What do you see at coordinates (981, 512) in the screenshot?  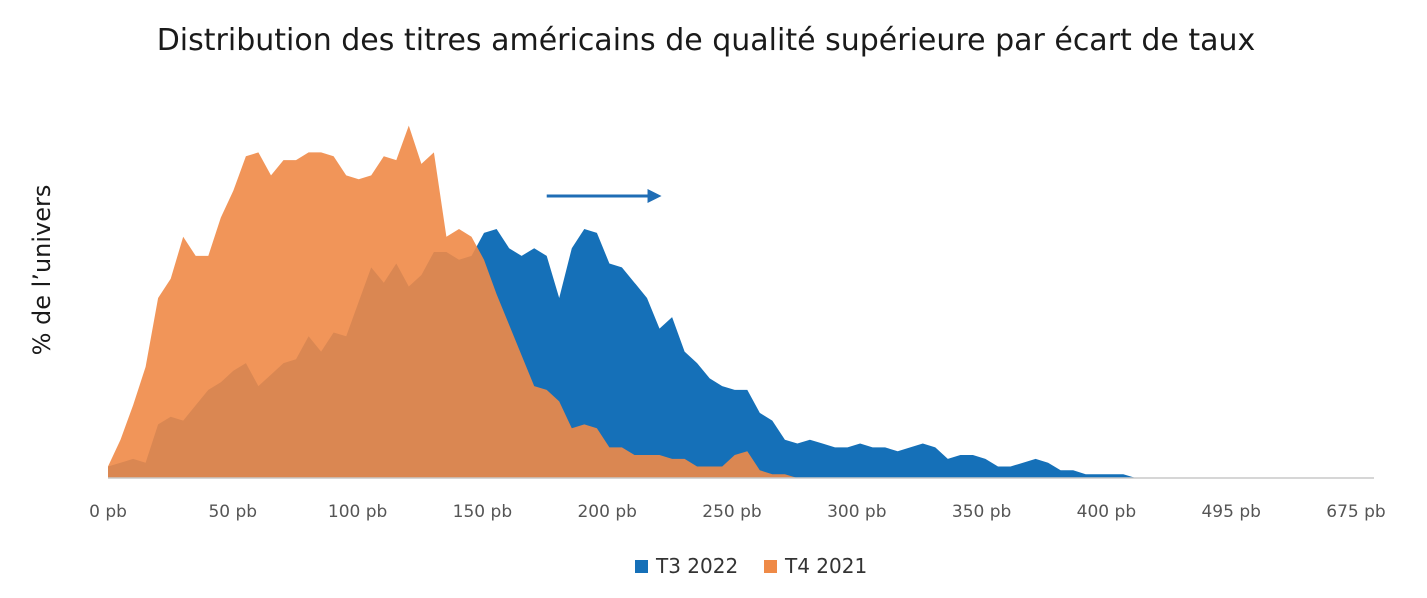 I see `x-tick-label: 350 pb` at bounding box center [981, 512].